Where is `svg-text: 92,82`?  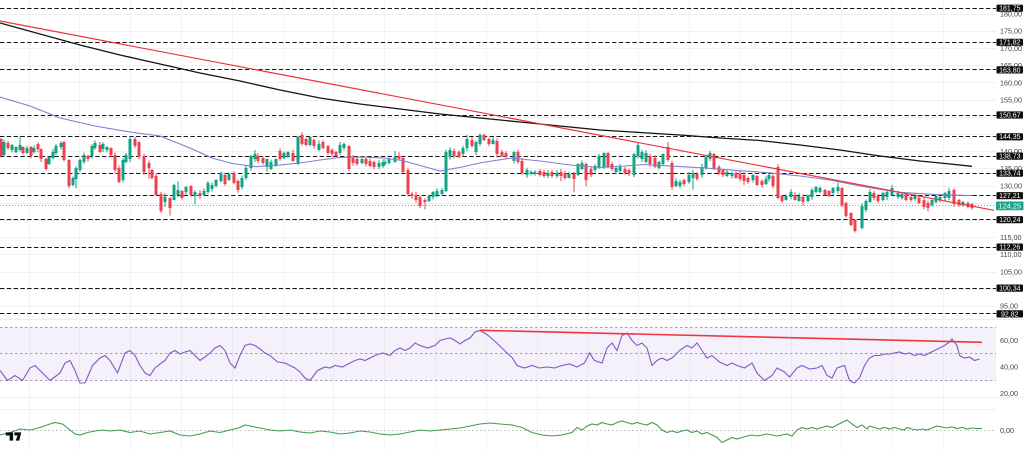 svg-text: 92,82 is located at coordinates (1010, 314).